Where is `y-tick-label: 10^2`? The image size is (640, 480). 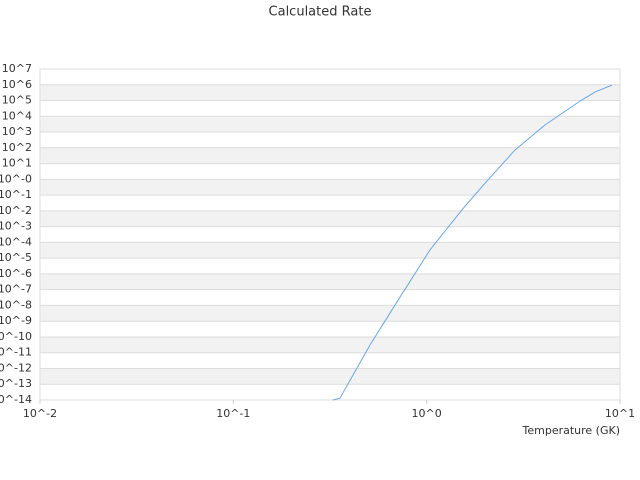 y-tick-label: 10^2 is located at coordinates (17, 147).